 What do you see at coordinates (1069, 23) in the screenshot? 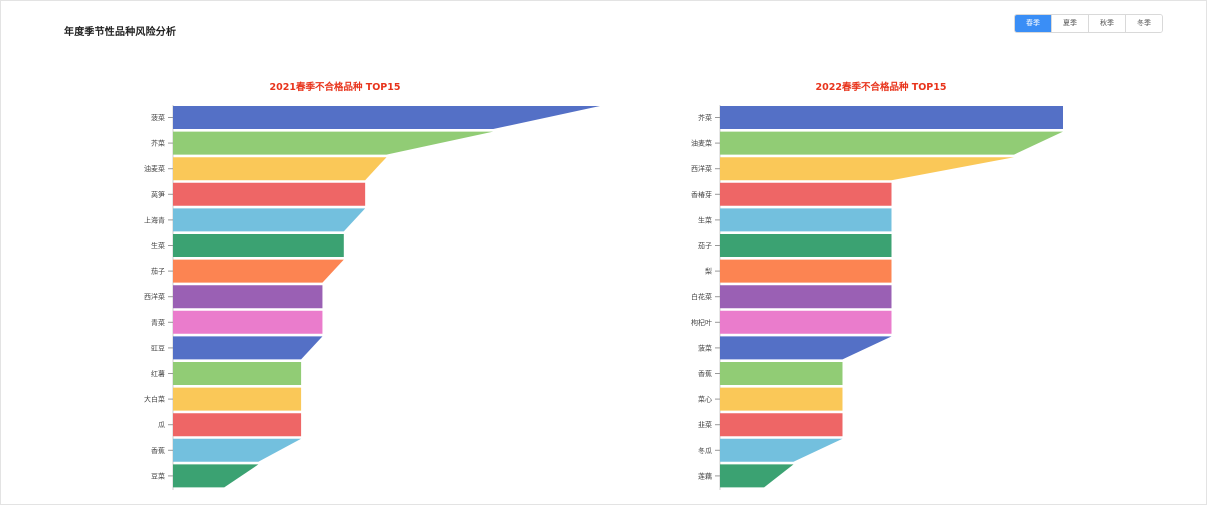
I see `tab-summer: 夏季` at bounding box center [1069, 23].